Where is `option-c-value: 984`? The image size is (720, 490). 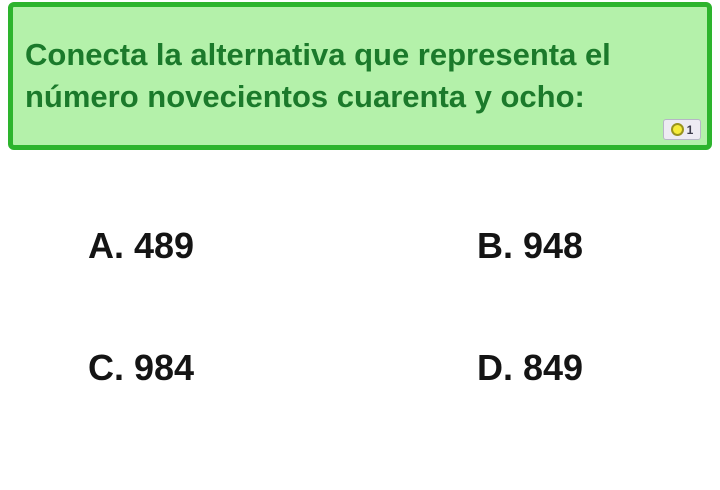
option-c-value: 984 is located at coordinates (164, 367).